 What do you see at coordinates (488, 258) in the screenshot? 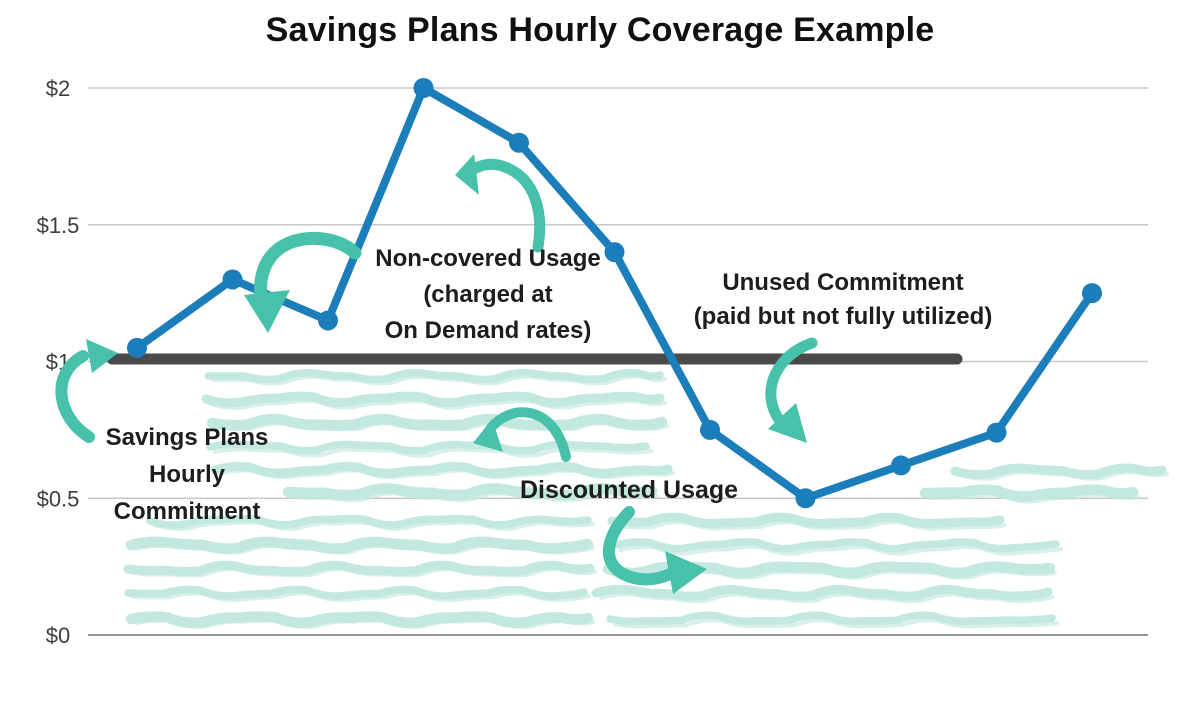
I see `annotation-line: Non-covered Usage` at bounding box center [488, 258].